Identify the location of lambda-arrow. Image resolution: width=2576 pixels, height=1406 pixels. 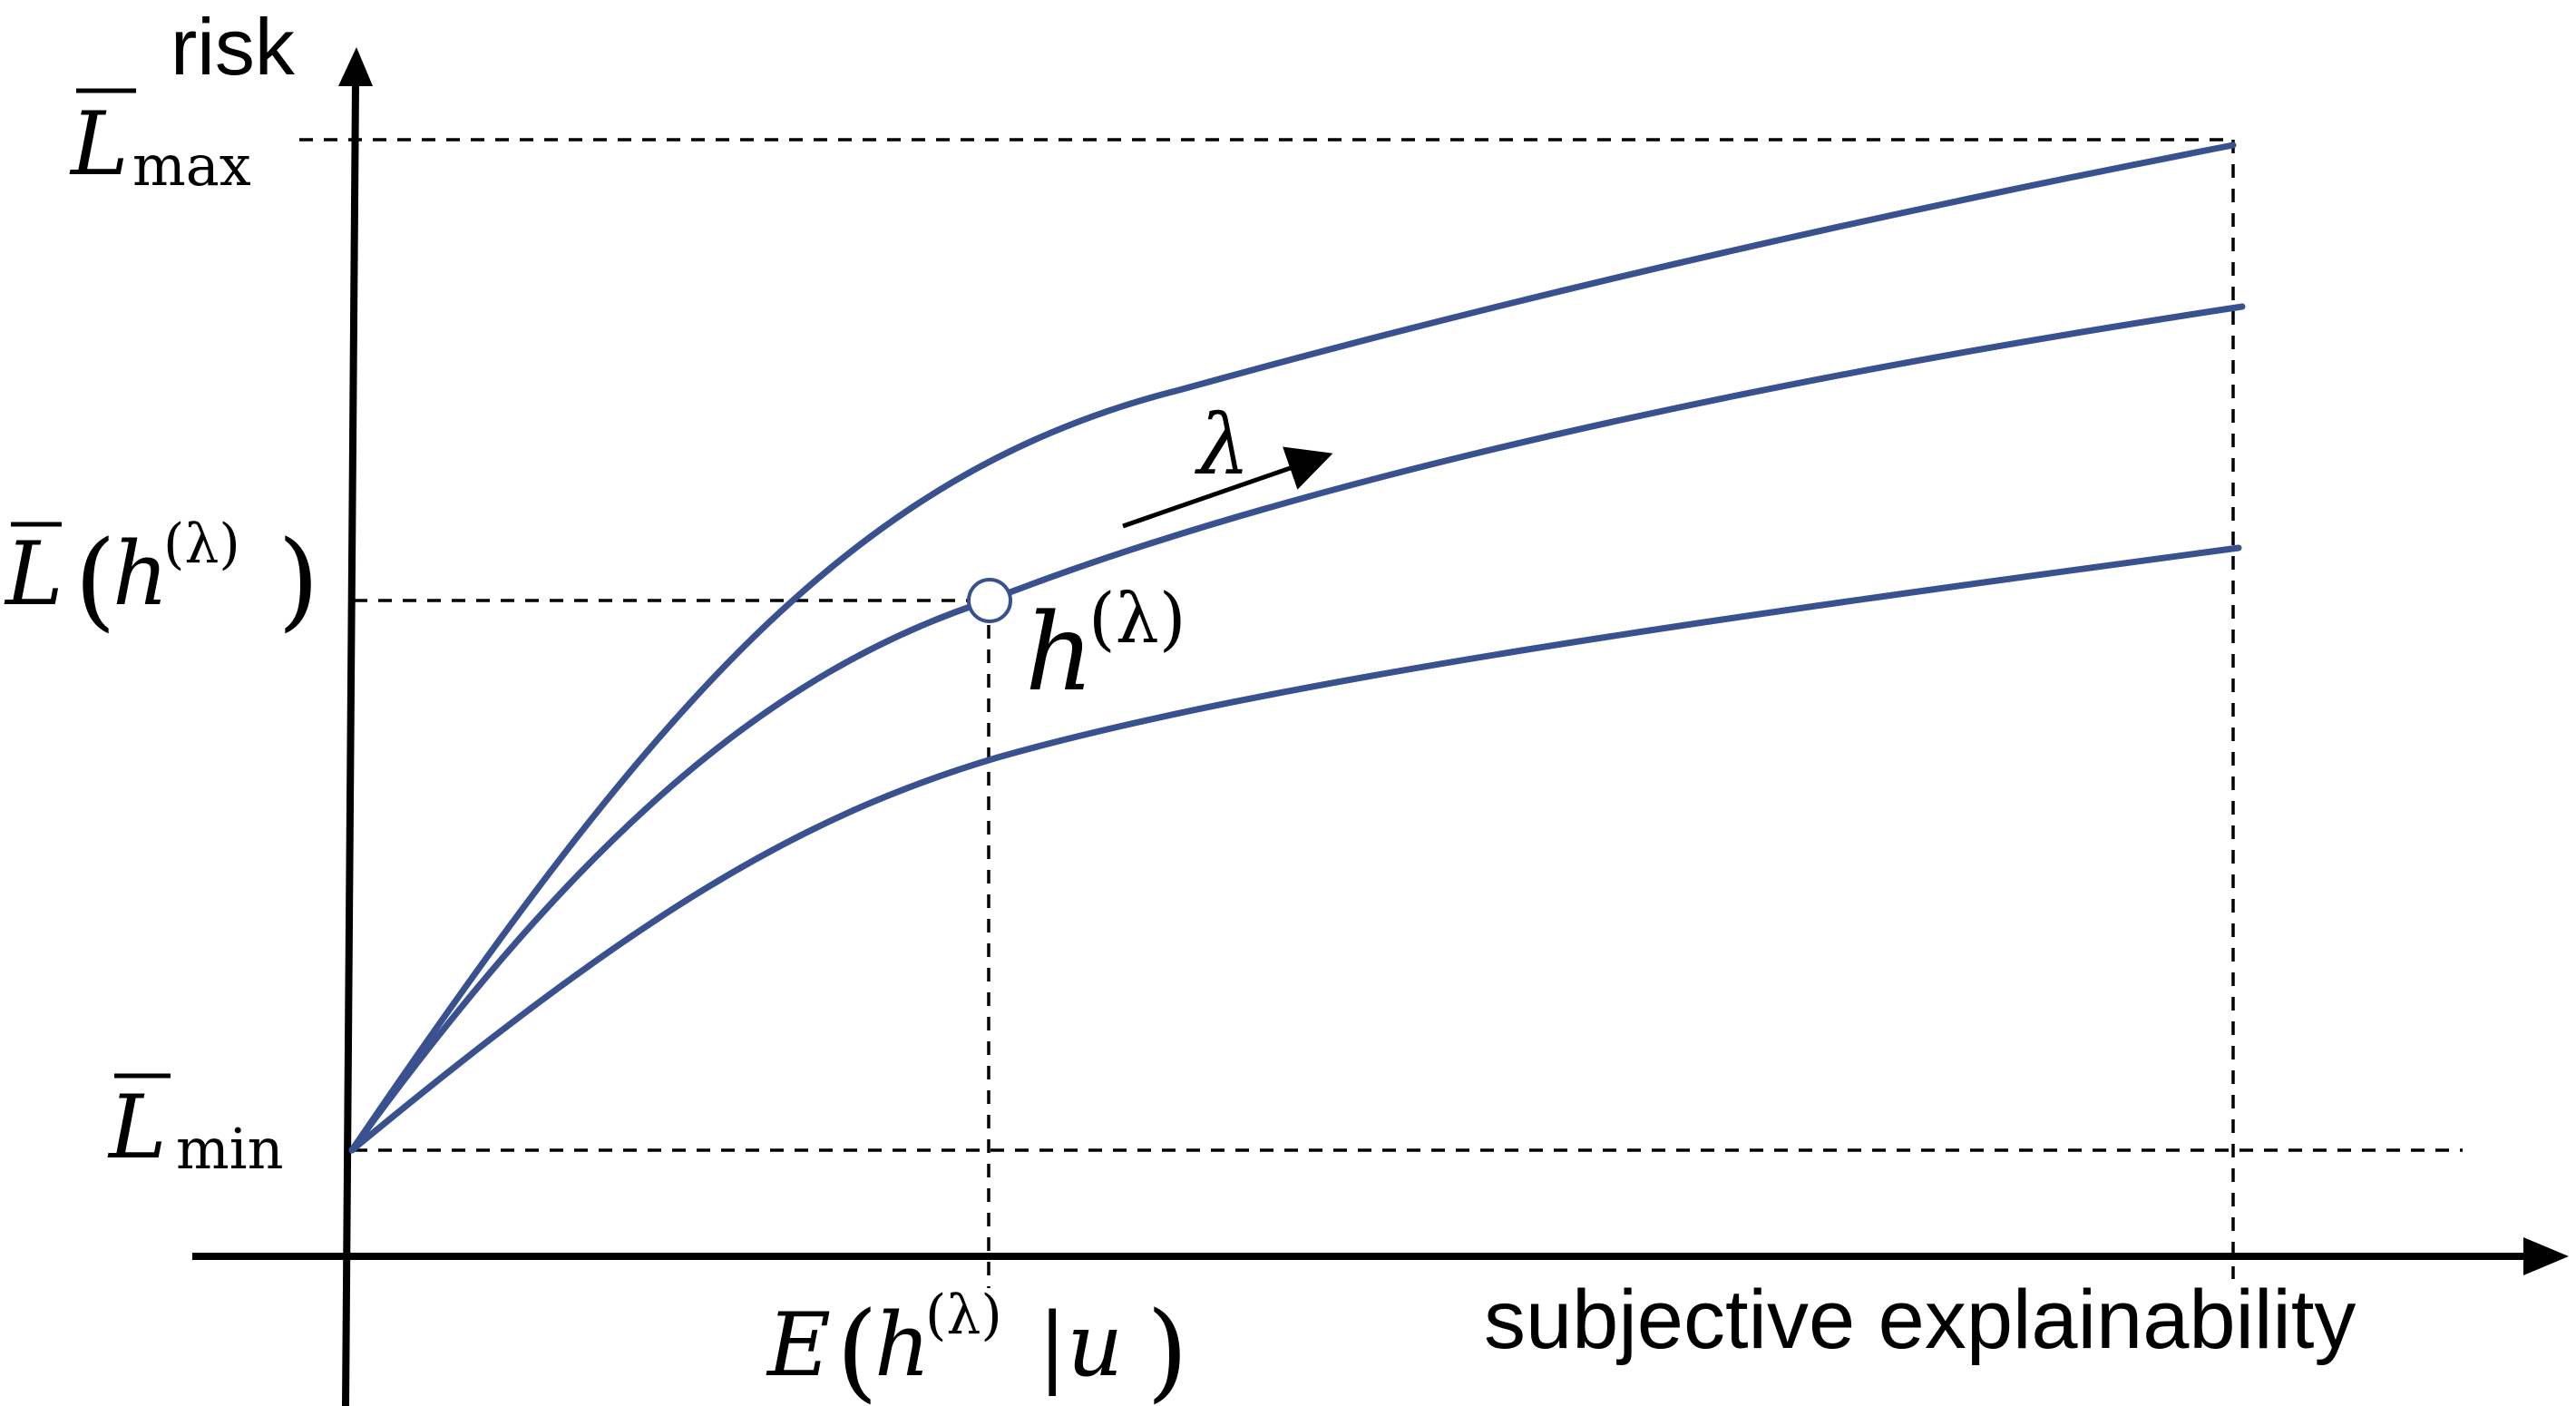
(1227, 487).